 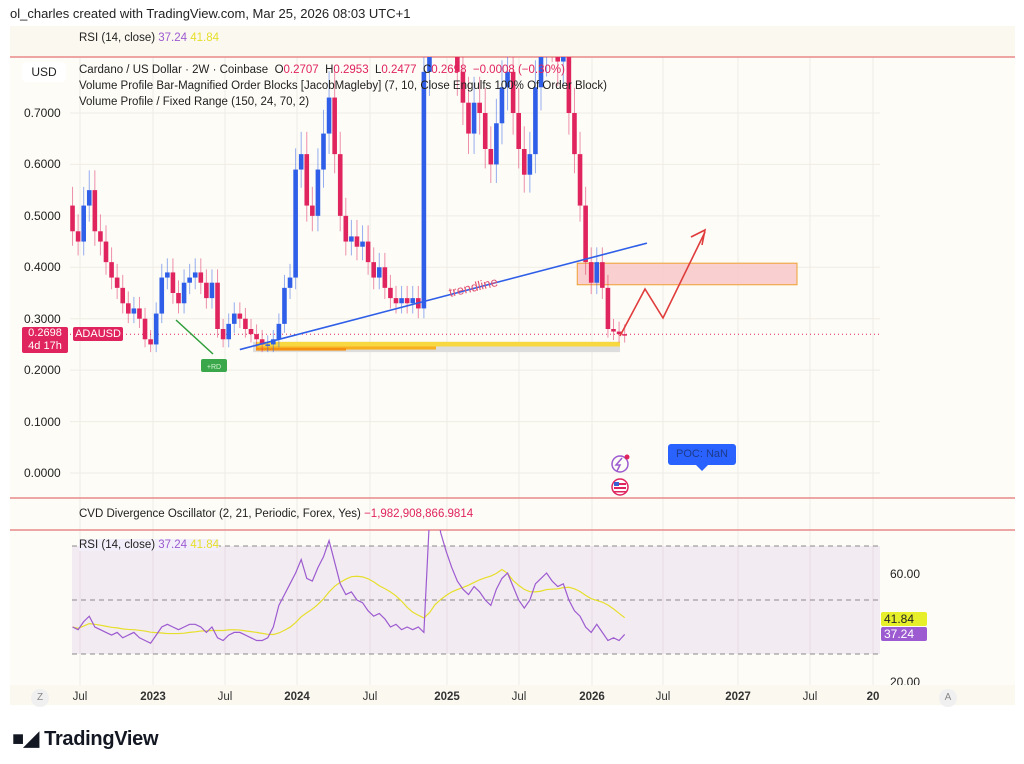 I want to click on rd-label: +RD, so click(x=214, y=367).